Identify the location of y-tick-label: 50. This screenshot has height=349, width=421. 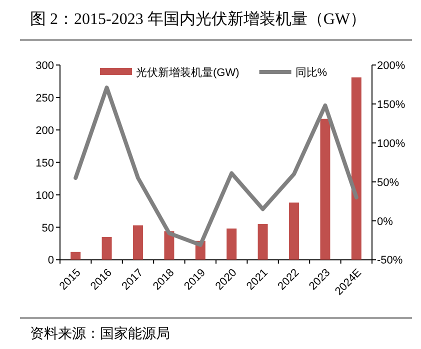
(48, 228).